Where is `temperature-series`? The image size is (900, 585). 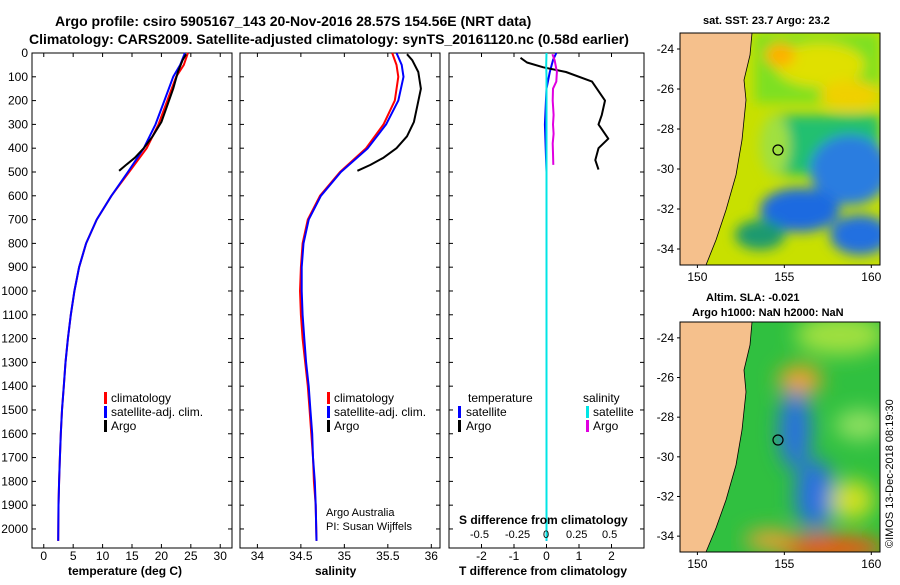
temperature-series is located at coordinates (123, 297).